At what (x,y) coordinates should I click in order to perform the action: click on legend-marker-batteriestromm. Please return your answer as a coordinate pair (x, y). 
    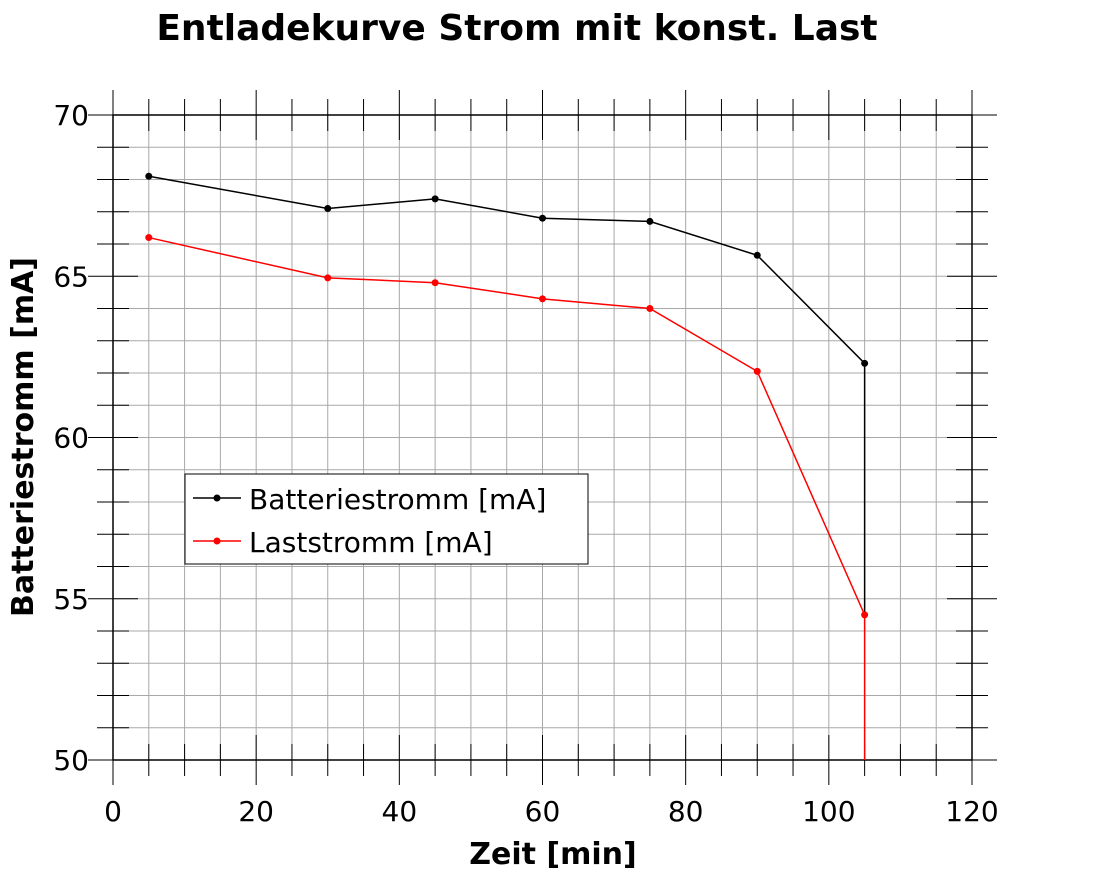
    Looking at the image, I should click on (217, 498).